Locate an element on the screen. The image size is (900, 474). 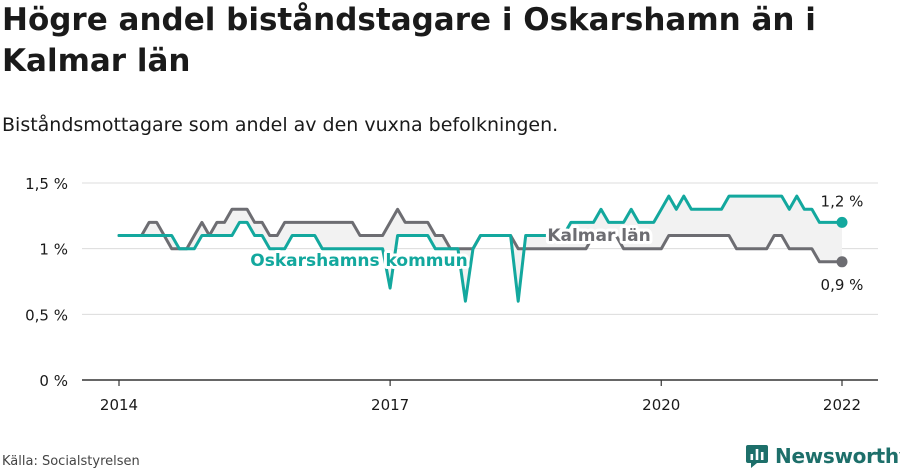
series-label-oskarshamns-kommun-halo: Oskarshamns kommun is located at coordinates (358, 261).